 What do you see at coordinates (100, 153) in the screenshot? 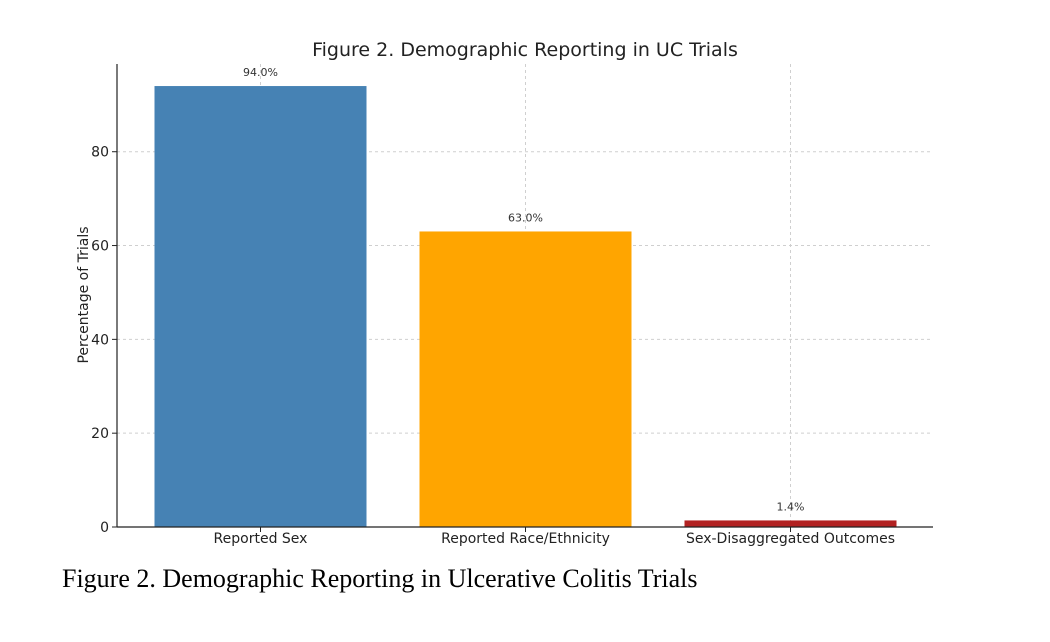
I see `y-tick-label: 80` at bounding box center [100, 153].